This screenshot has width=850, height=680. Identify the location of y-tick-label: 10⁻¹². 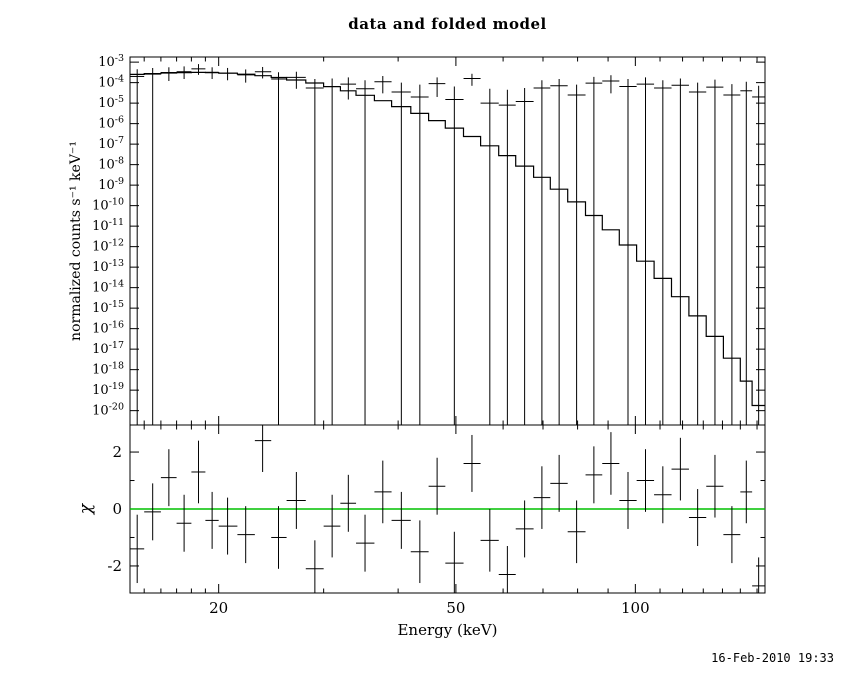
(108, 246).